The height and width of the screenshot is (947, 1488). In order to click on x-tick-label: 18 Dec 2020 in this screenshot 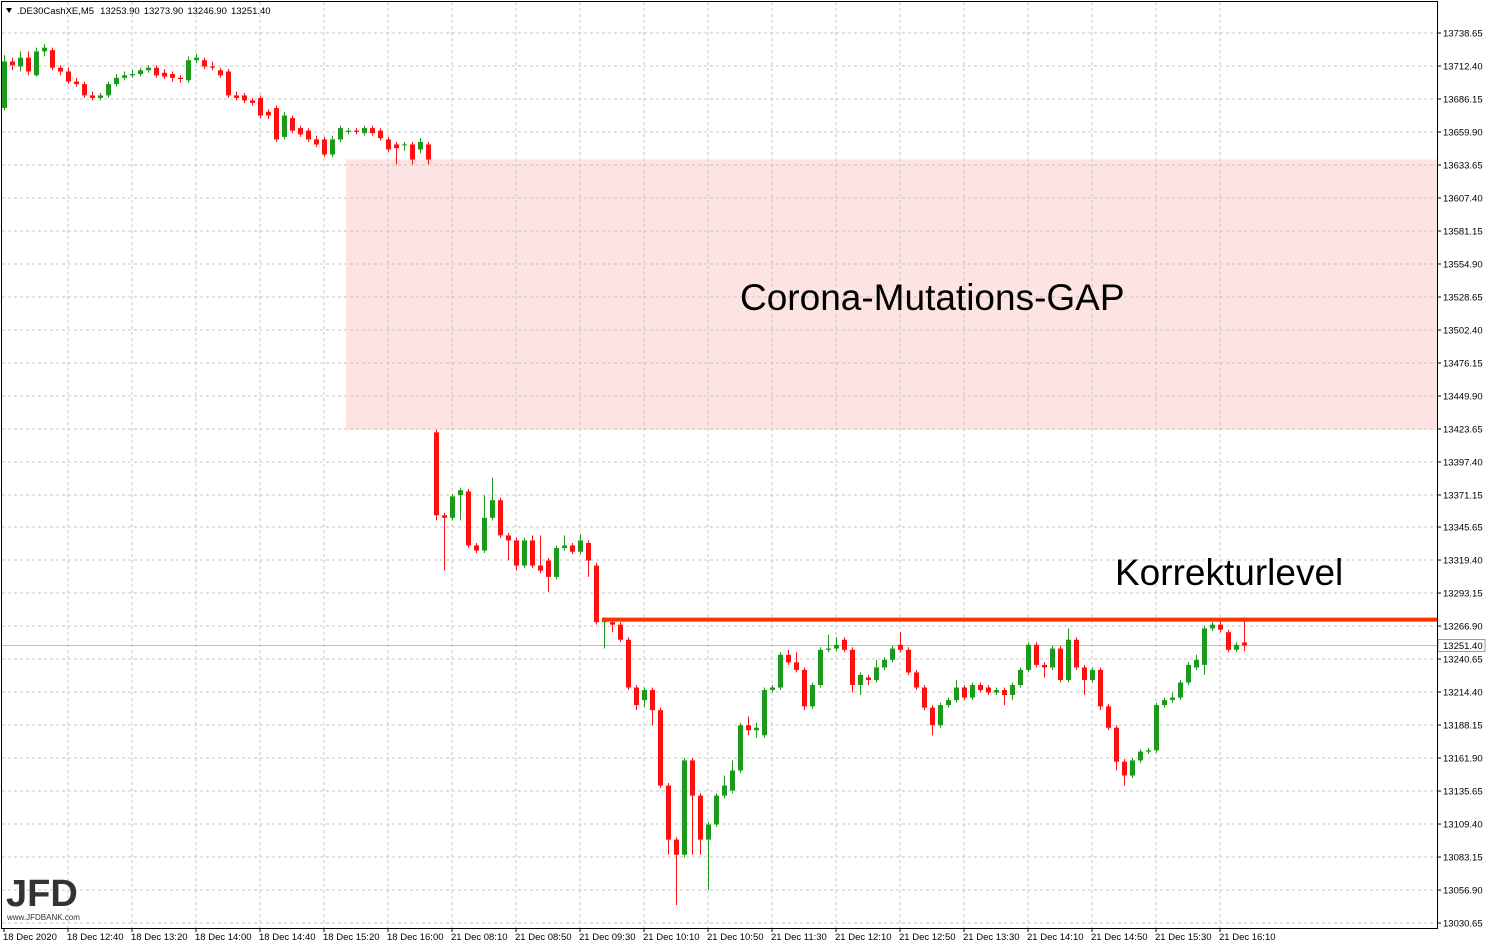, I will do `click(30, 937)`.